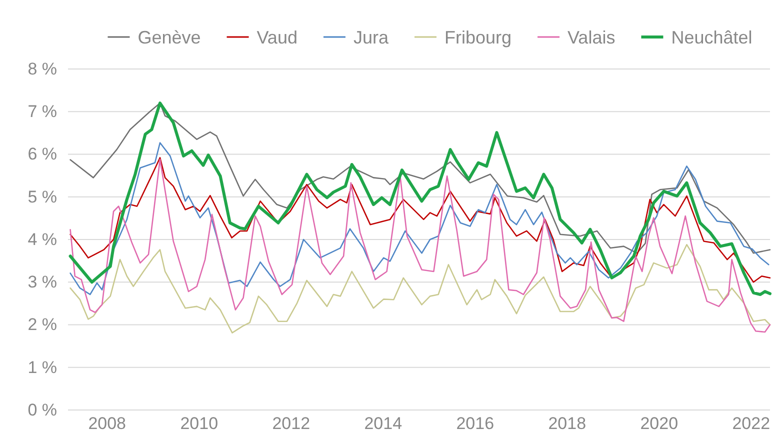 The width and height of the screenshot is (780, 436). Describe the element at coordinates (277, 37) in the screenshot. I see `legend-label: Vaud` at that location.